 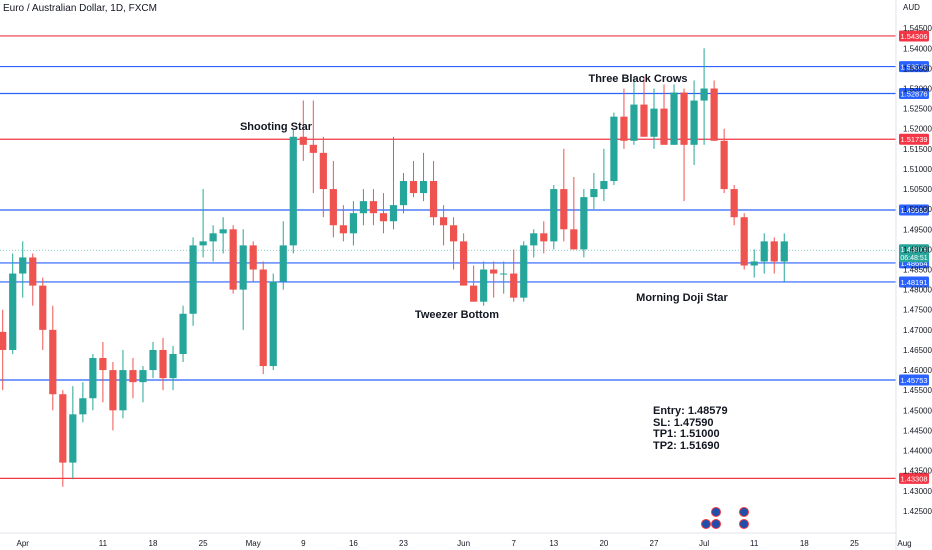 I want to click on level-price-tag-text: 1.53545, so click(x=913, y=67).